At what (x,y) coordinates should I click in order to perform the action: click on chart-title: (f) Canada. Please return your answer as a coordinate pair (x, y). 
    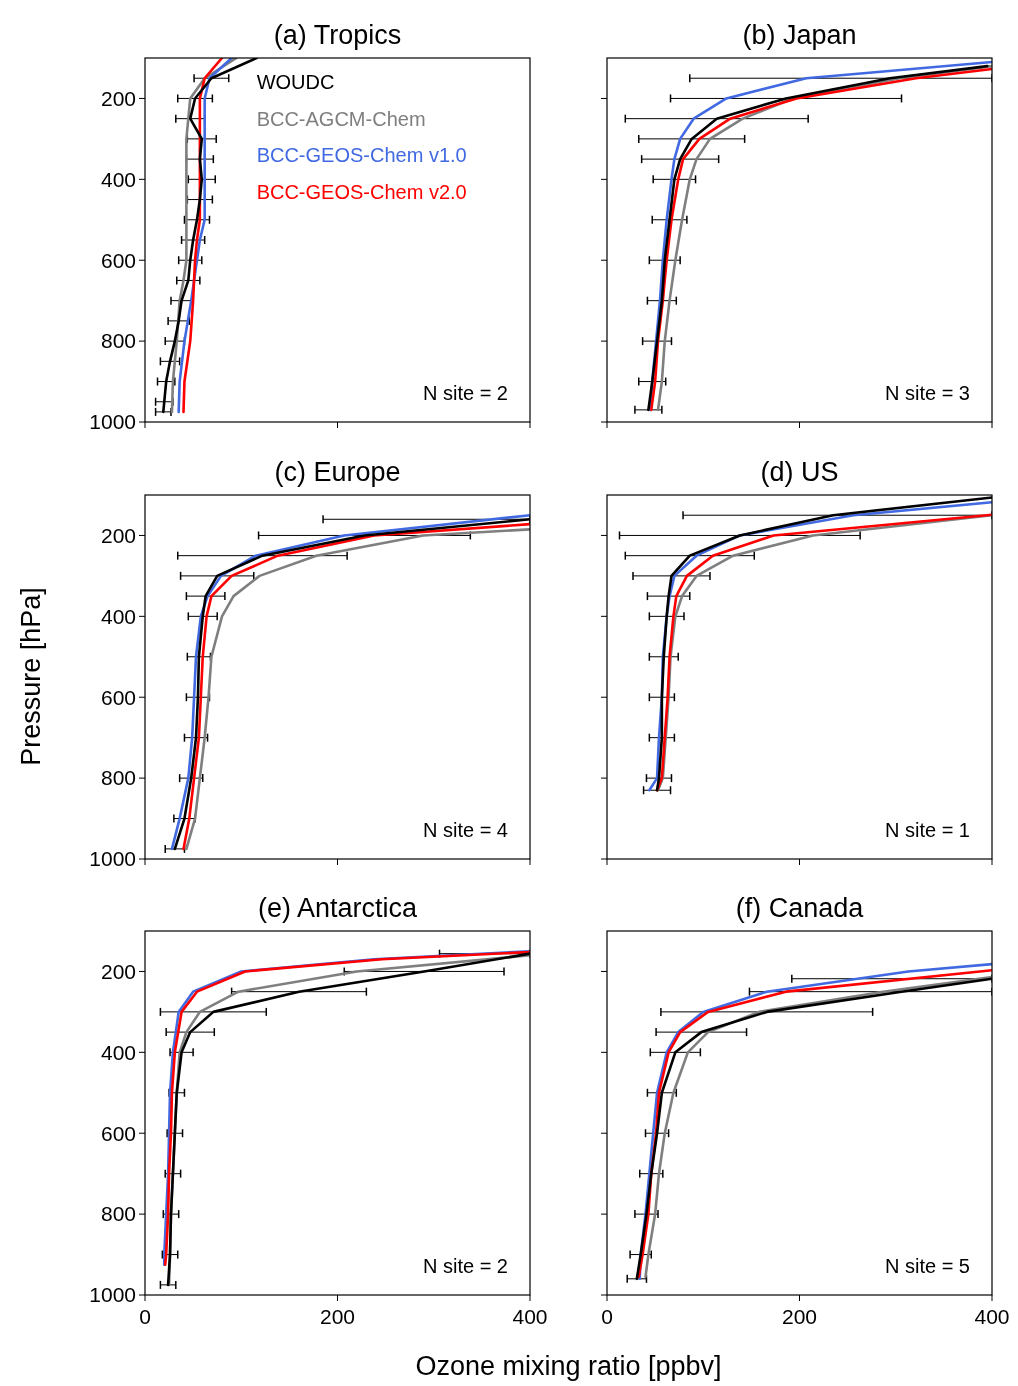
    Looking at the image, I should click on (800, 908).